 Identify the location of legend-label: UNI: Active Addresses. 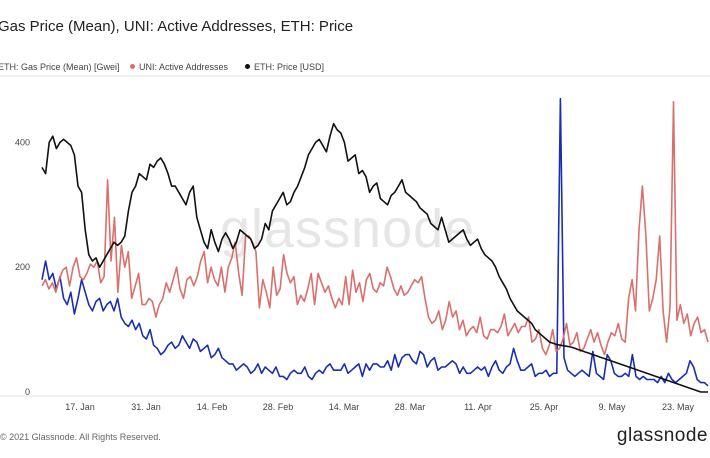
(184, 67).